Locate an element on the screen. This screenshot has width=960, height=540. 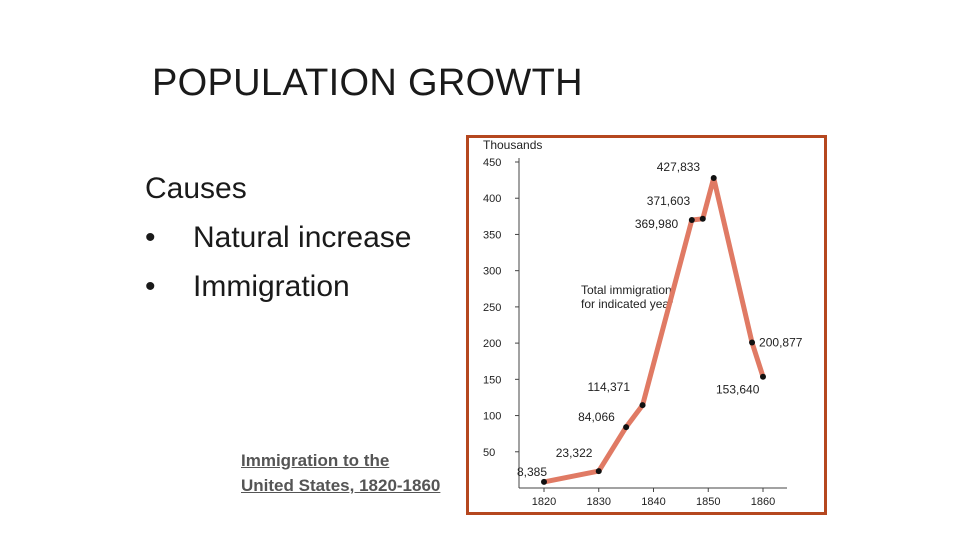
x-tick-label: 1850 is located at coordinates (708, 502).